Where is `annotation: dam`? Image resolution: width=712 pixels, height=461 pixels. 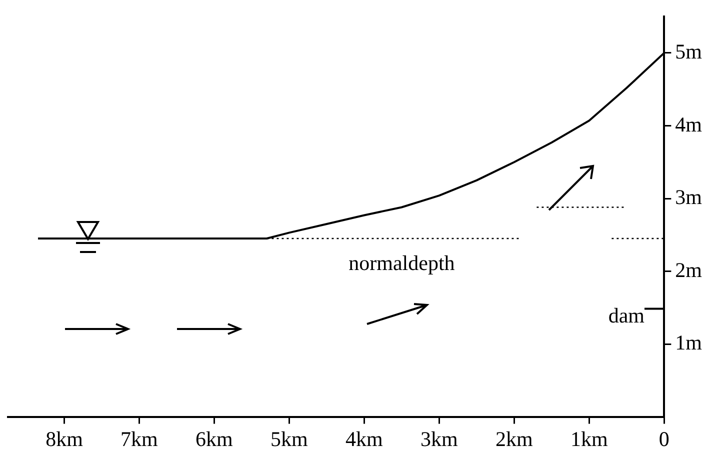 annotation: dam is located at coordinates (626, 315).